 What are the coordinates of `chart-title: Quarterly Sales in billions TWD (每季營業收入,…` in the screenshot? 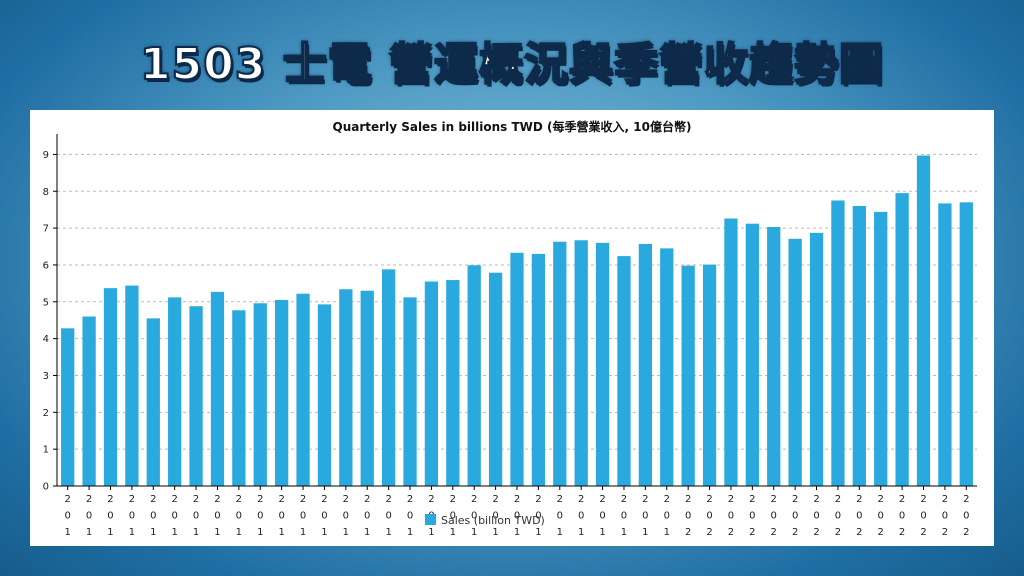 It's located at (512, 126).